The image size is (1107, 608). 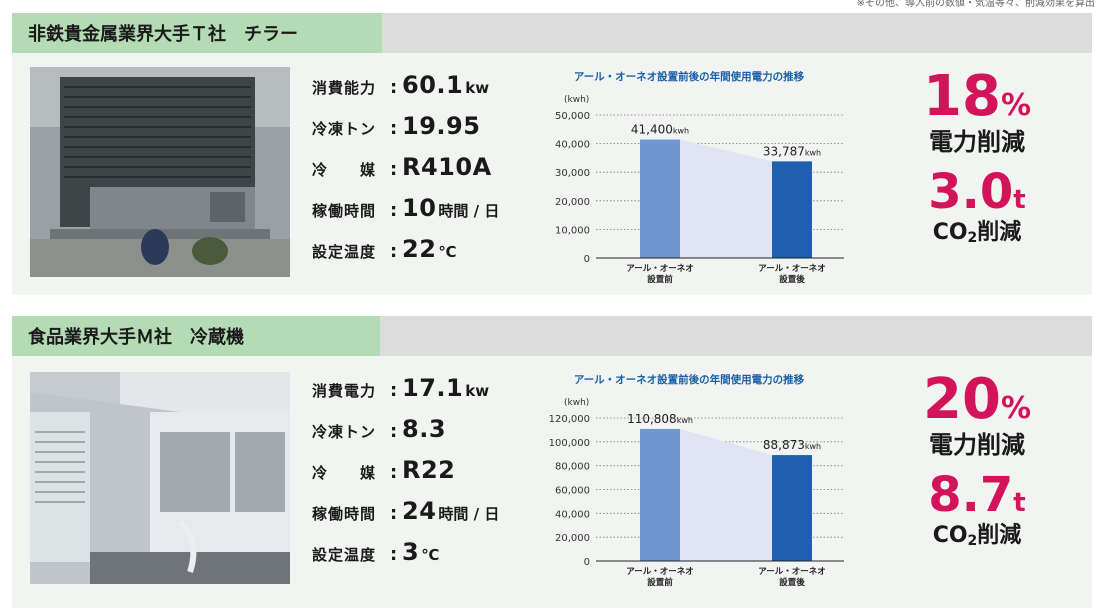 What do you see at coordinates (572, 230) in the screenshot?
I see `y-tick-label: 10,000` at bounding box center [572, 230].